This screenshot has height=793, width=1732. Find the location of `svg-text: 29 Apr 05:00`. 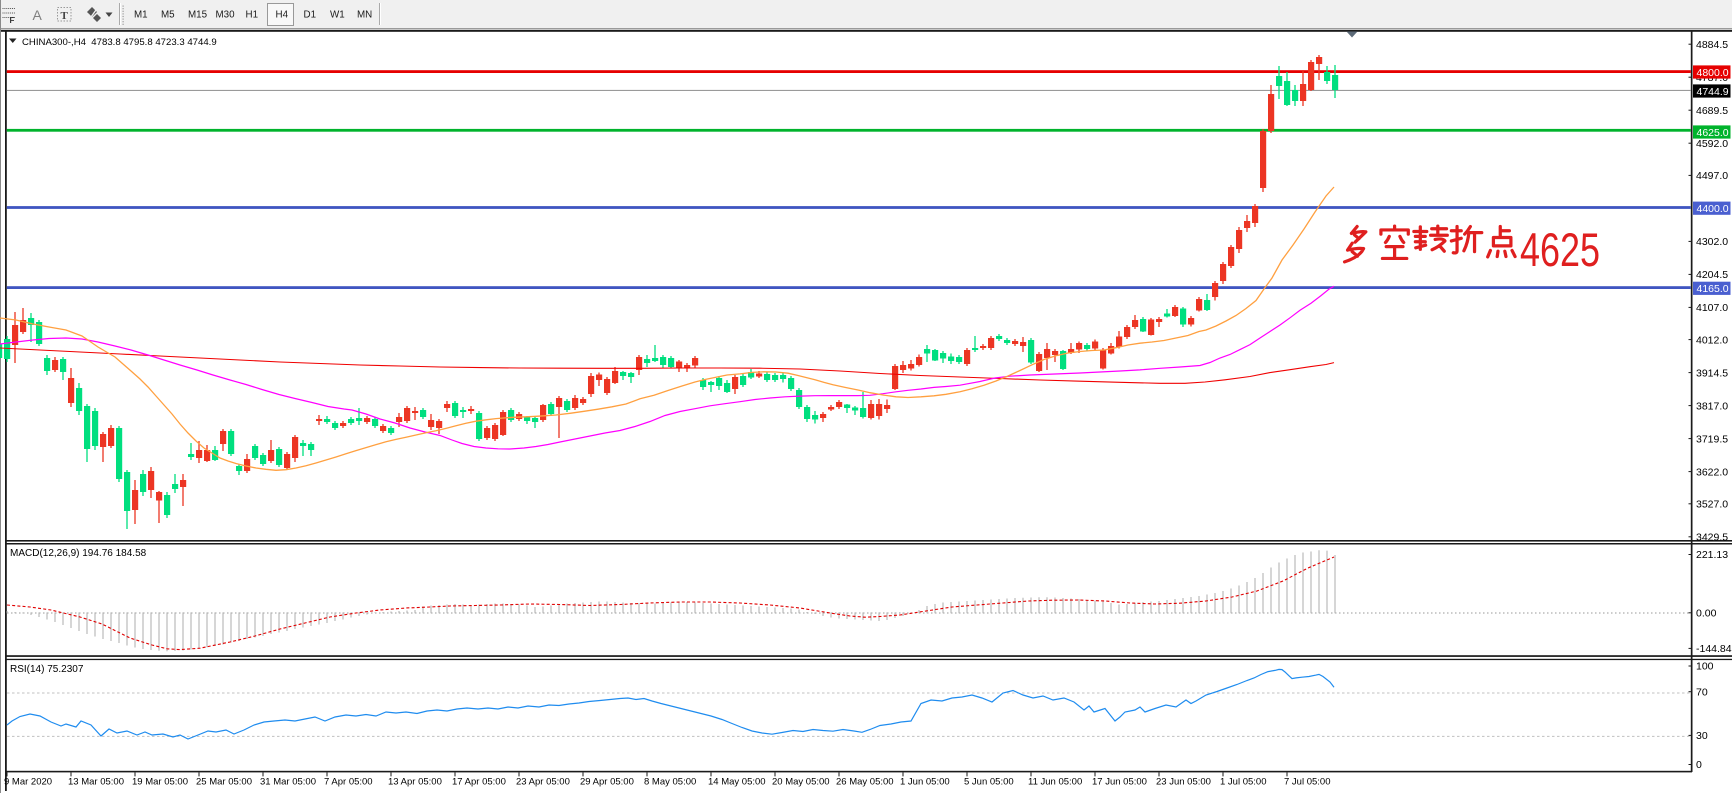

svg-text: 29 Apr 05:00 is located at coordinates (607, 782).